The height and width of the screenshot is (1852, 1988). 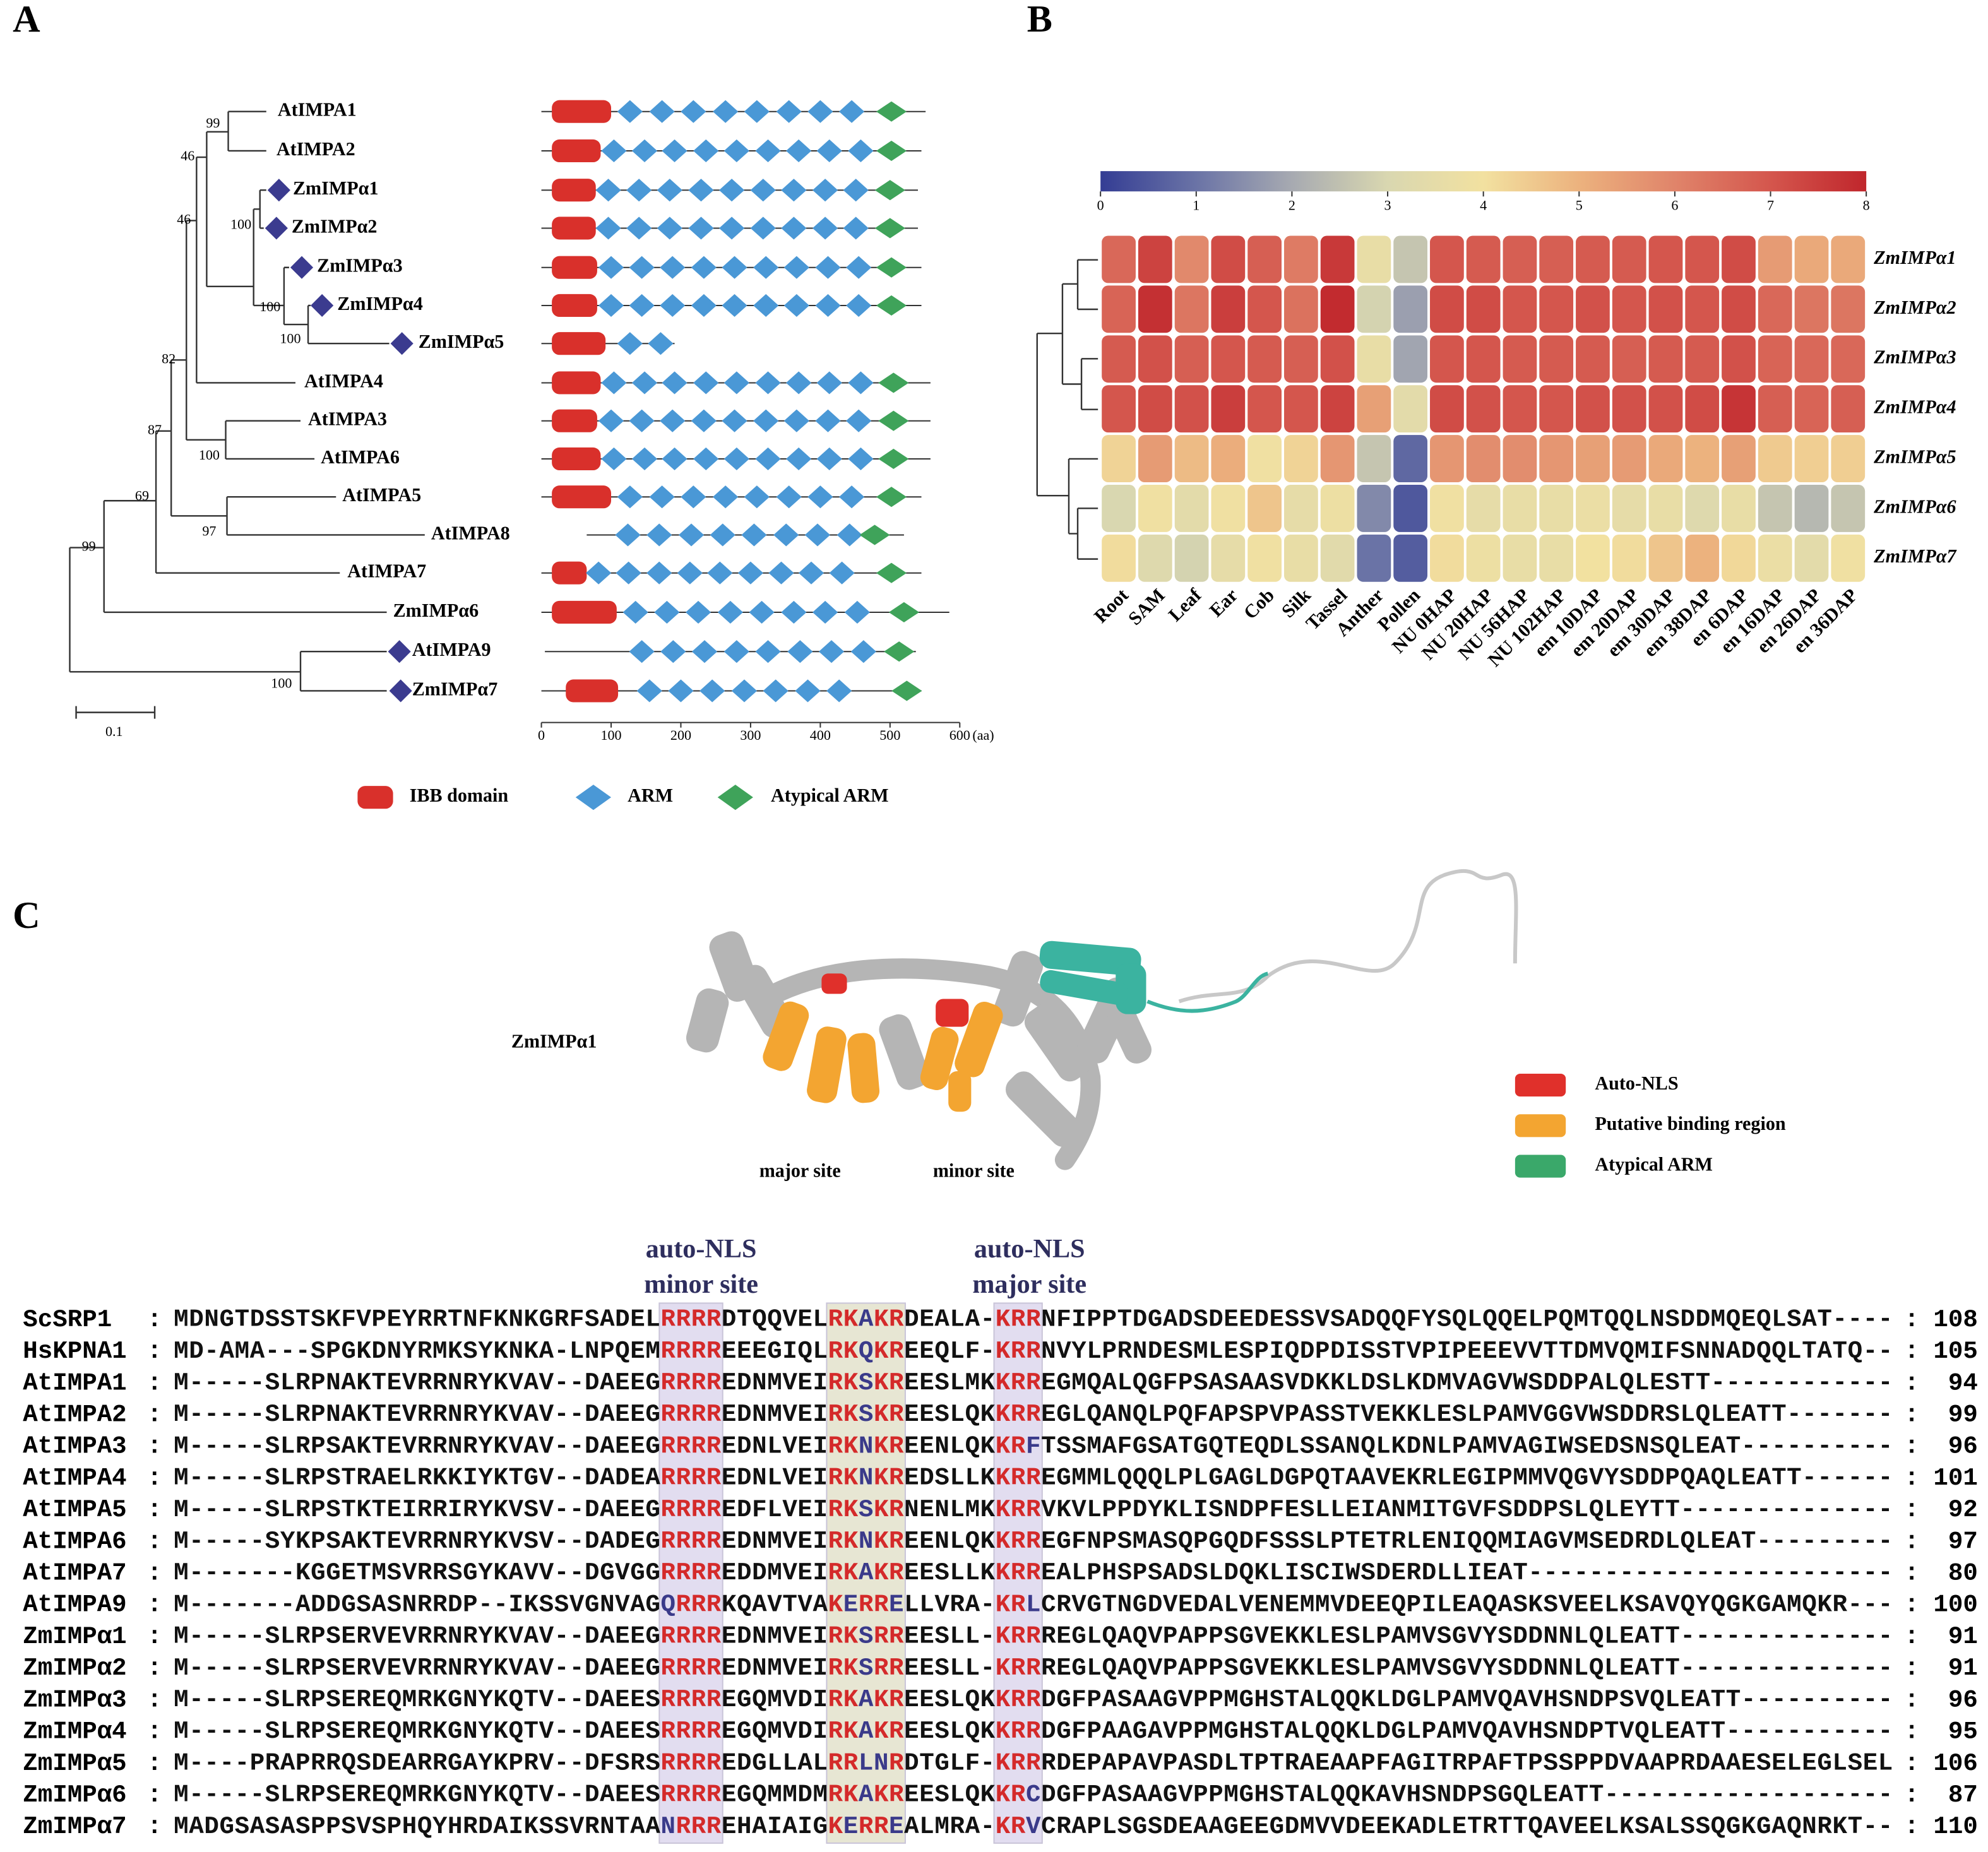 What do you see at coordinates (750, 735) in the screenshot?
I see `x-tick-label: 300` at bounding box center [750, 735].